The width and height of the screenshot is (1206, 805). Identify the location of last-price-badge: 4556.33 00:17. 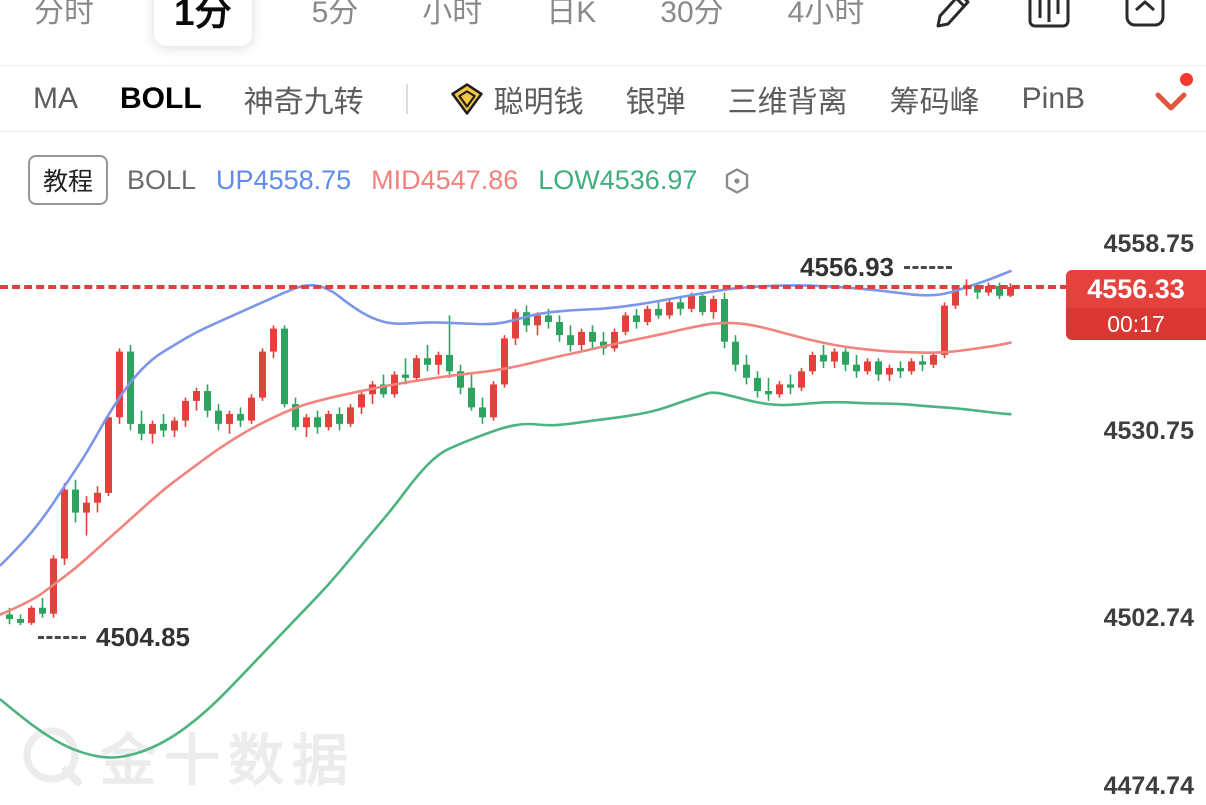
(1136, 305).